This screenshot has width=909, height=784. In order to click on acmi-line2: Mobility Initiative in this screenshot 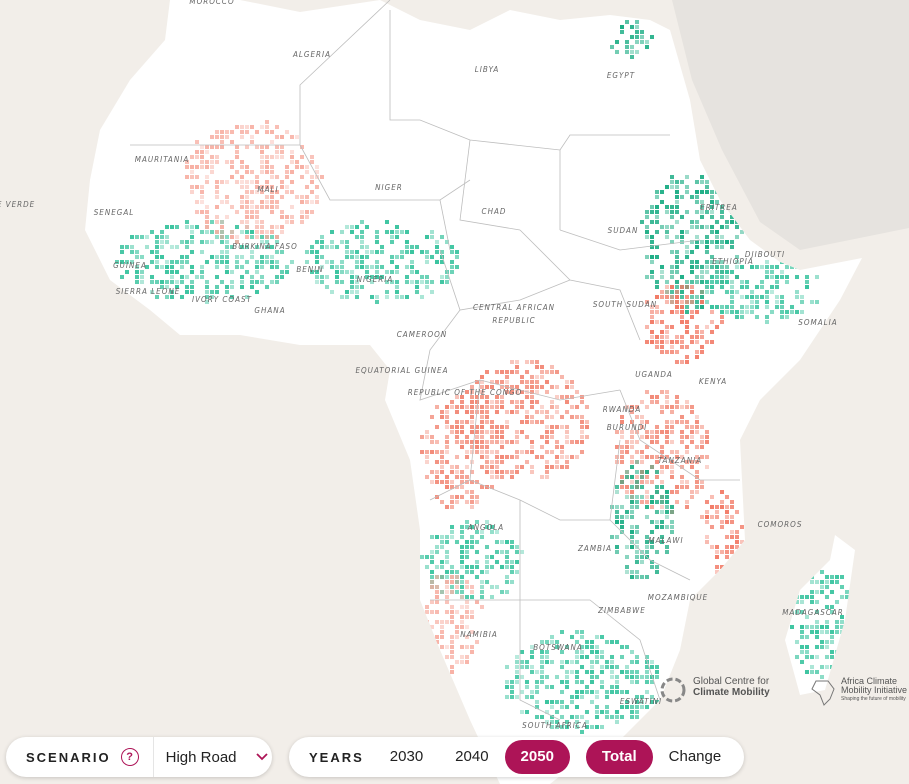, I will do `click(874, 690)`.